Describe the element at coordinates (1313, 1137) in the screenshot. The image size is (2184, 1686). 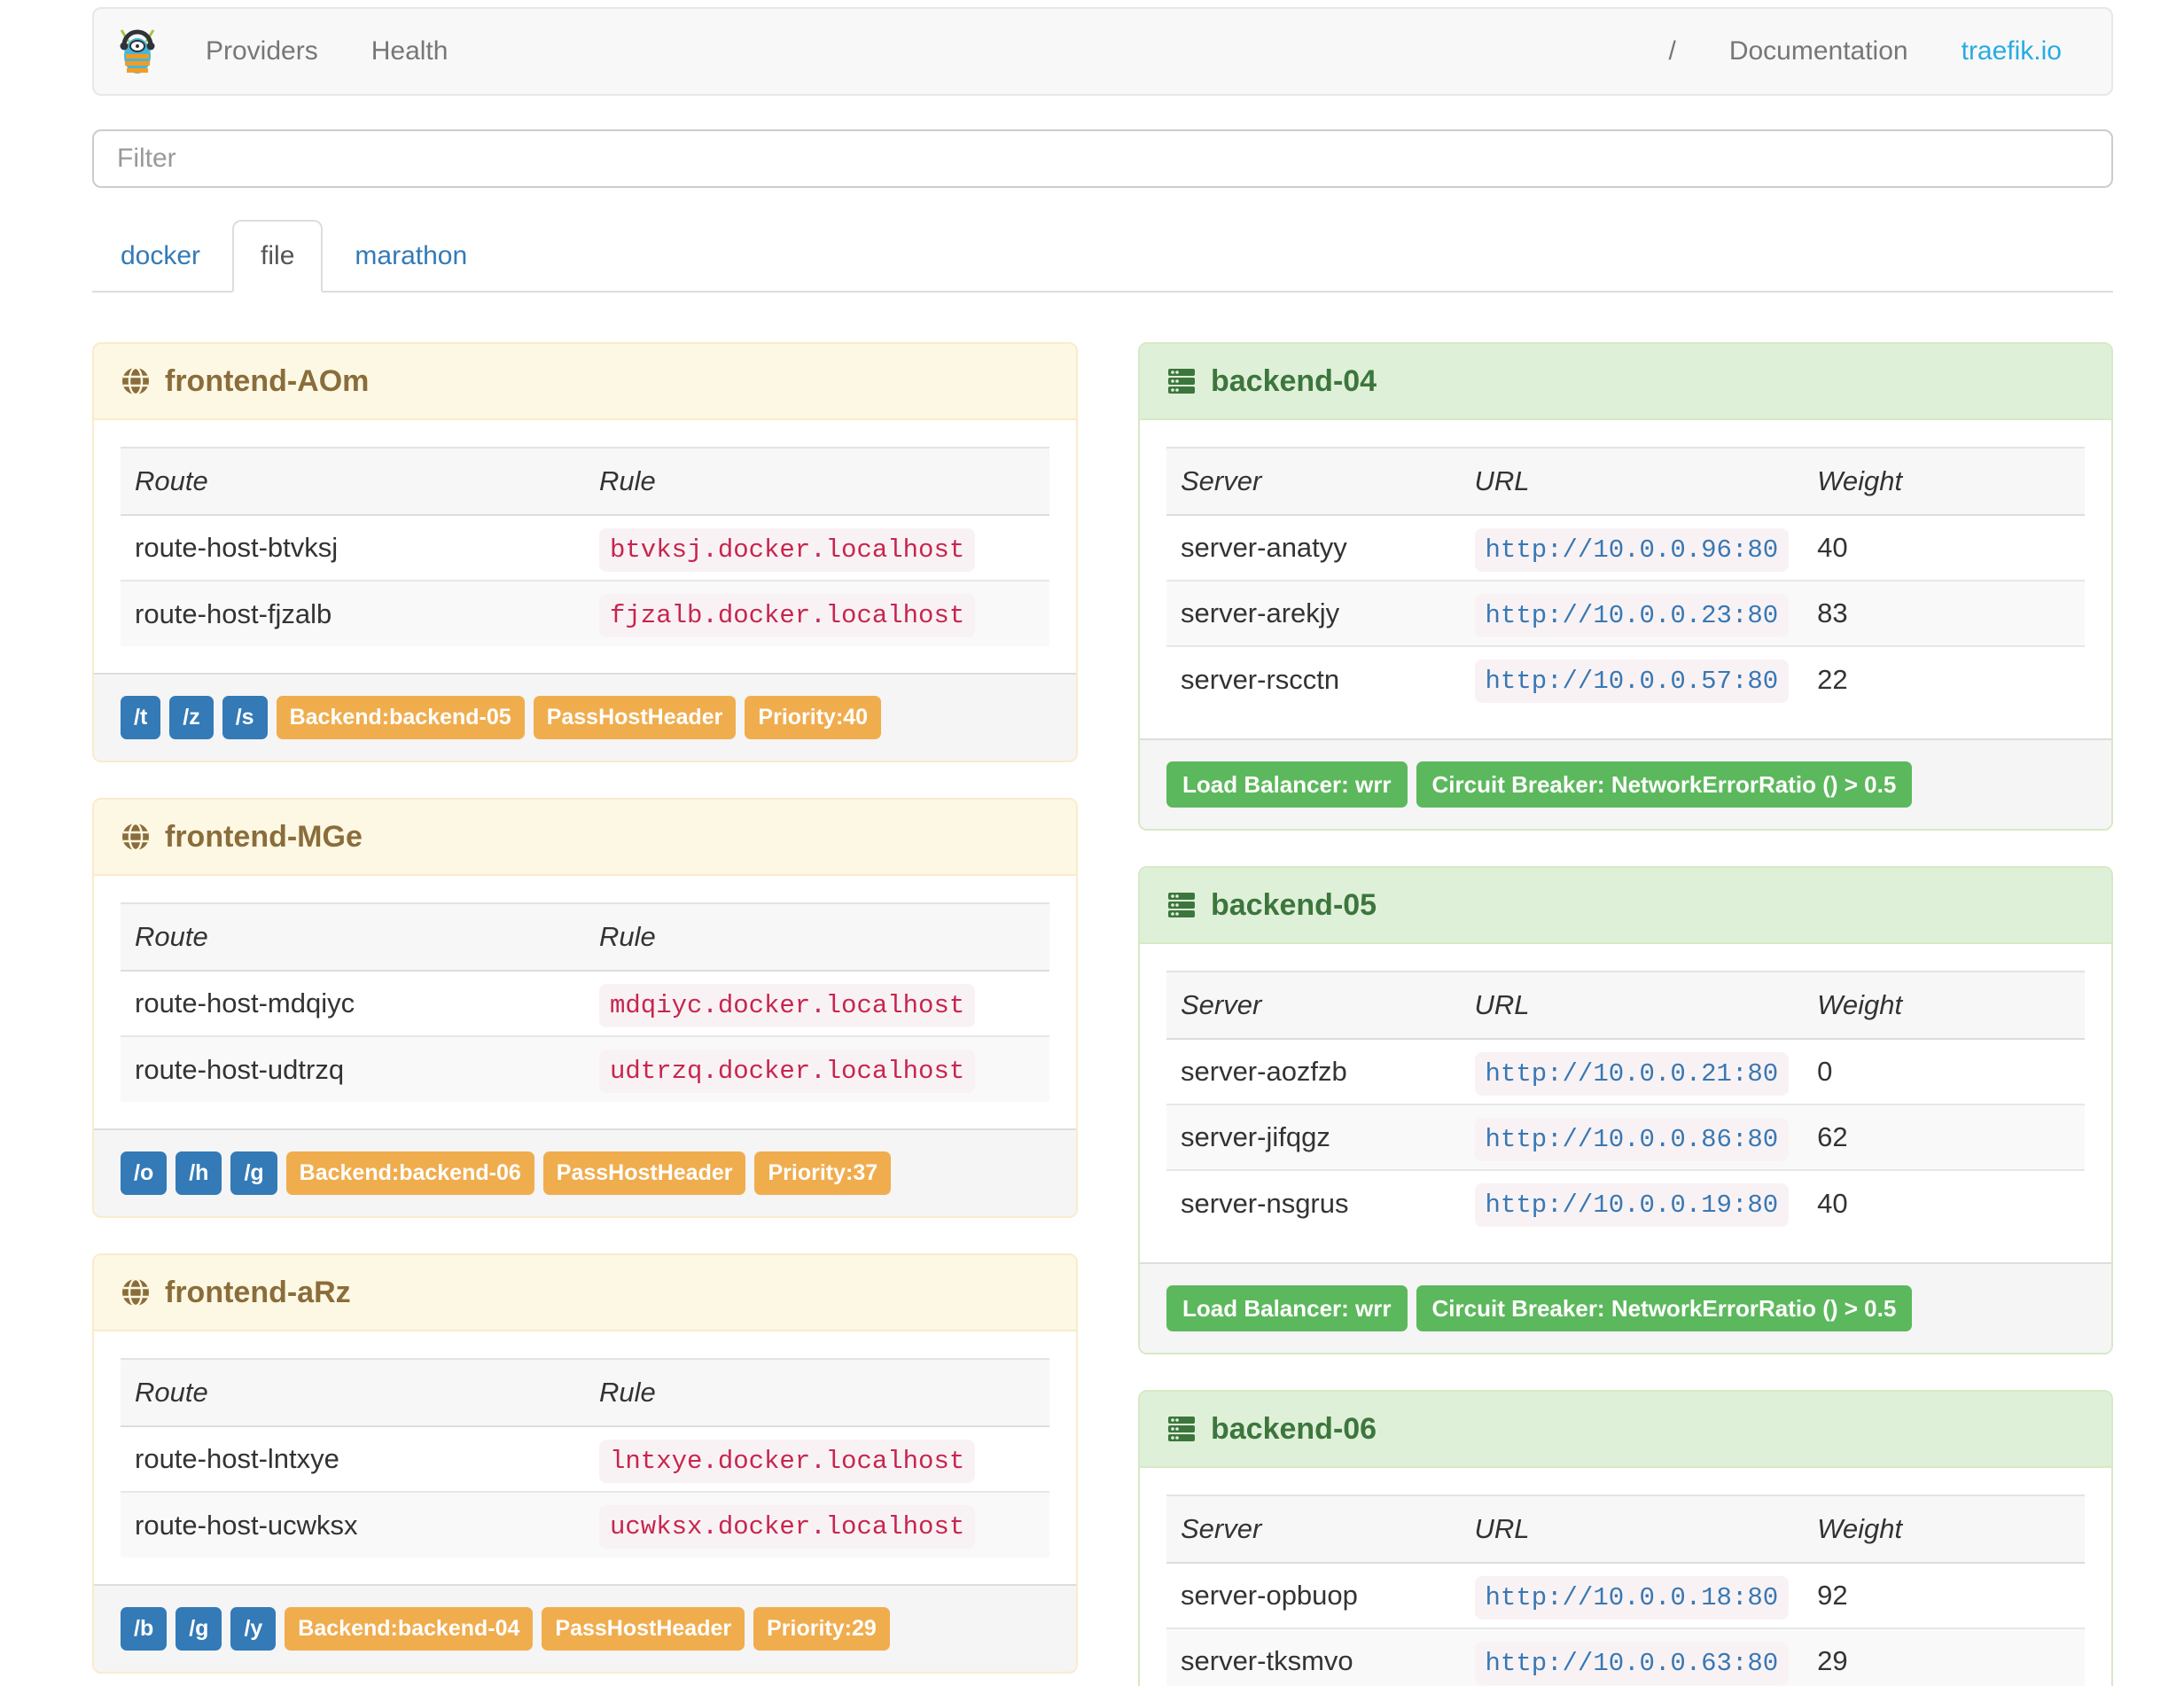
I see `server-name: server-jifqgz` at that location.